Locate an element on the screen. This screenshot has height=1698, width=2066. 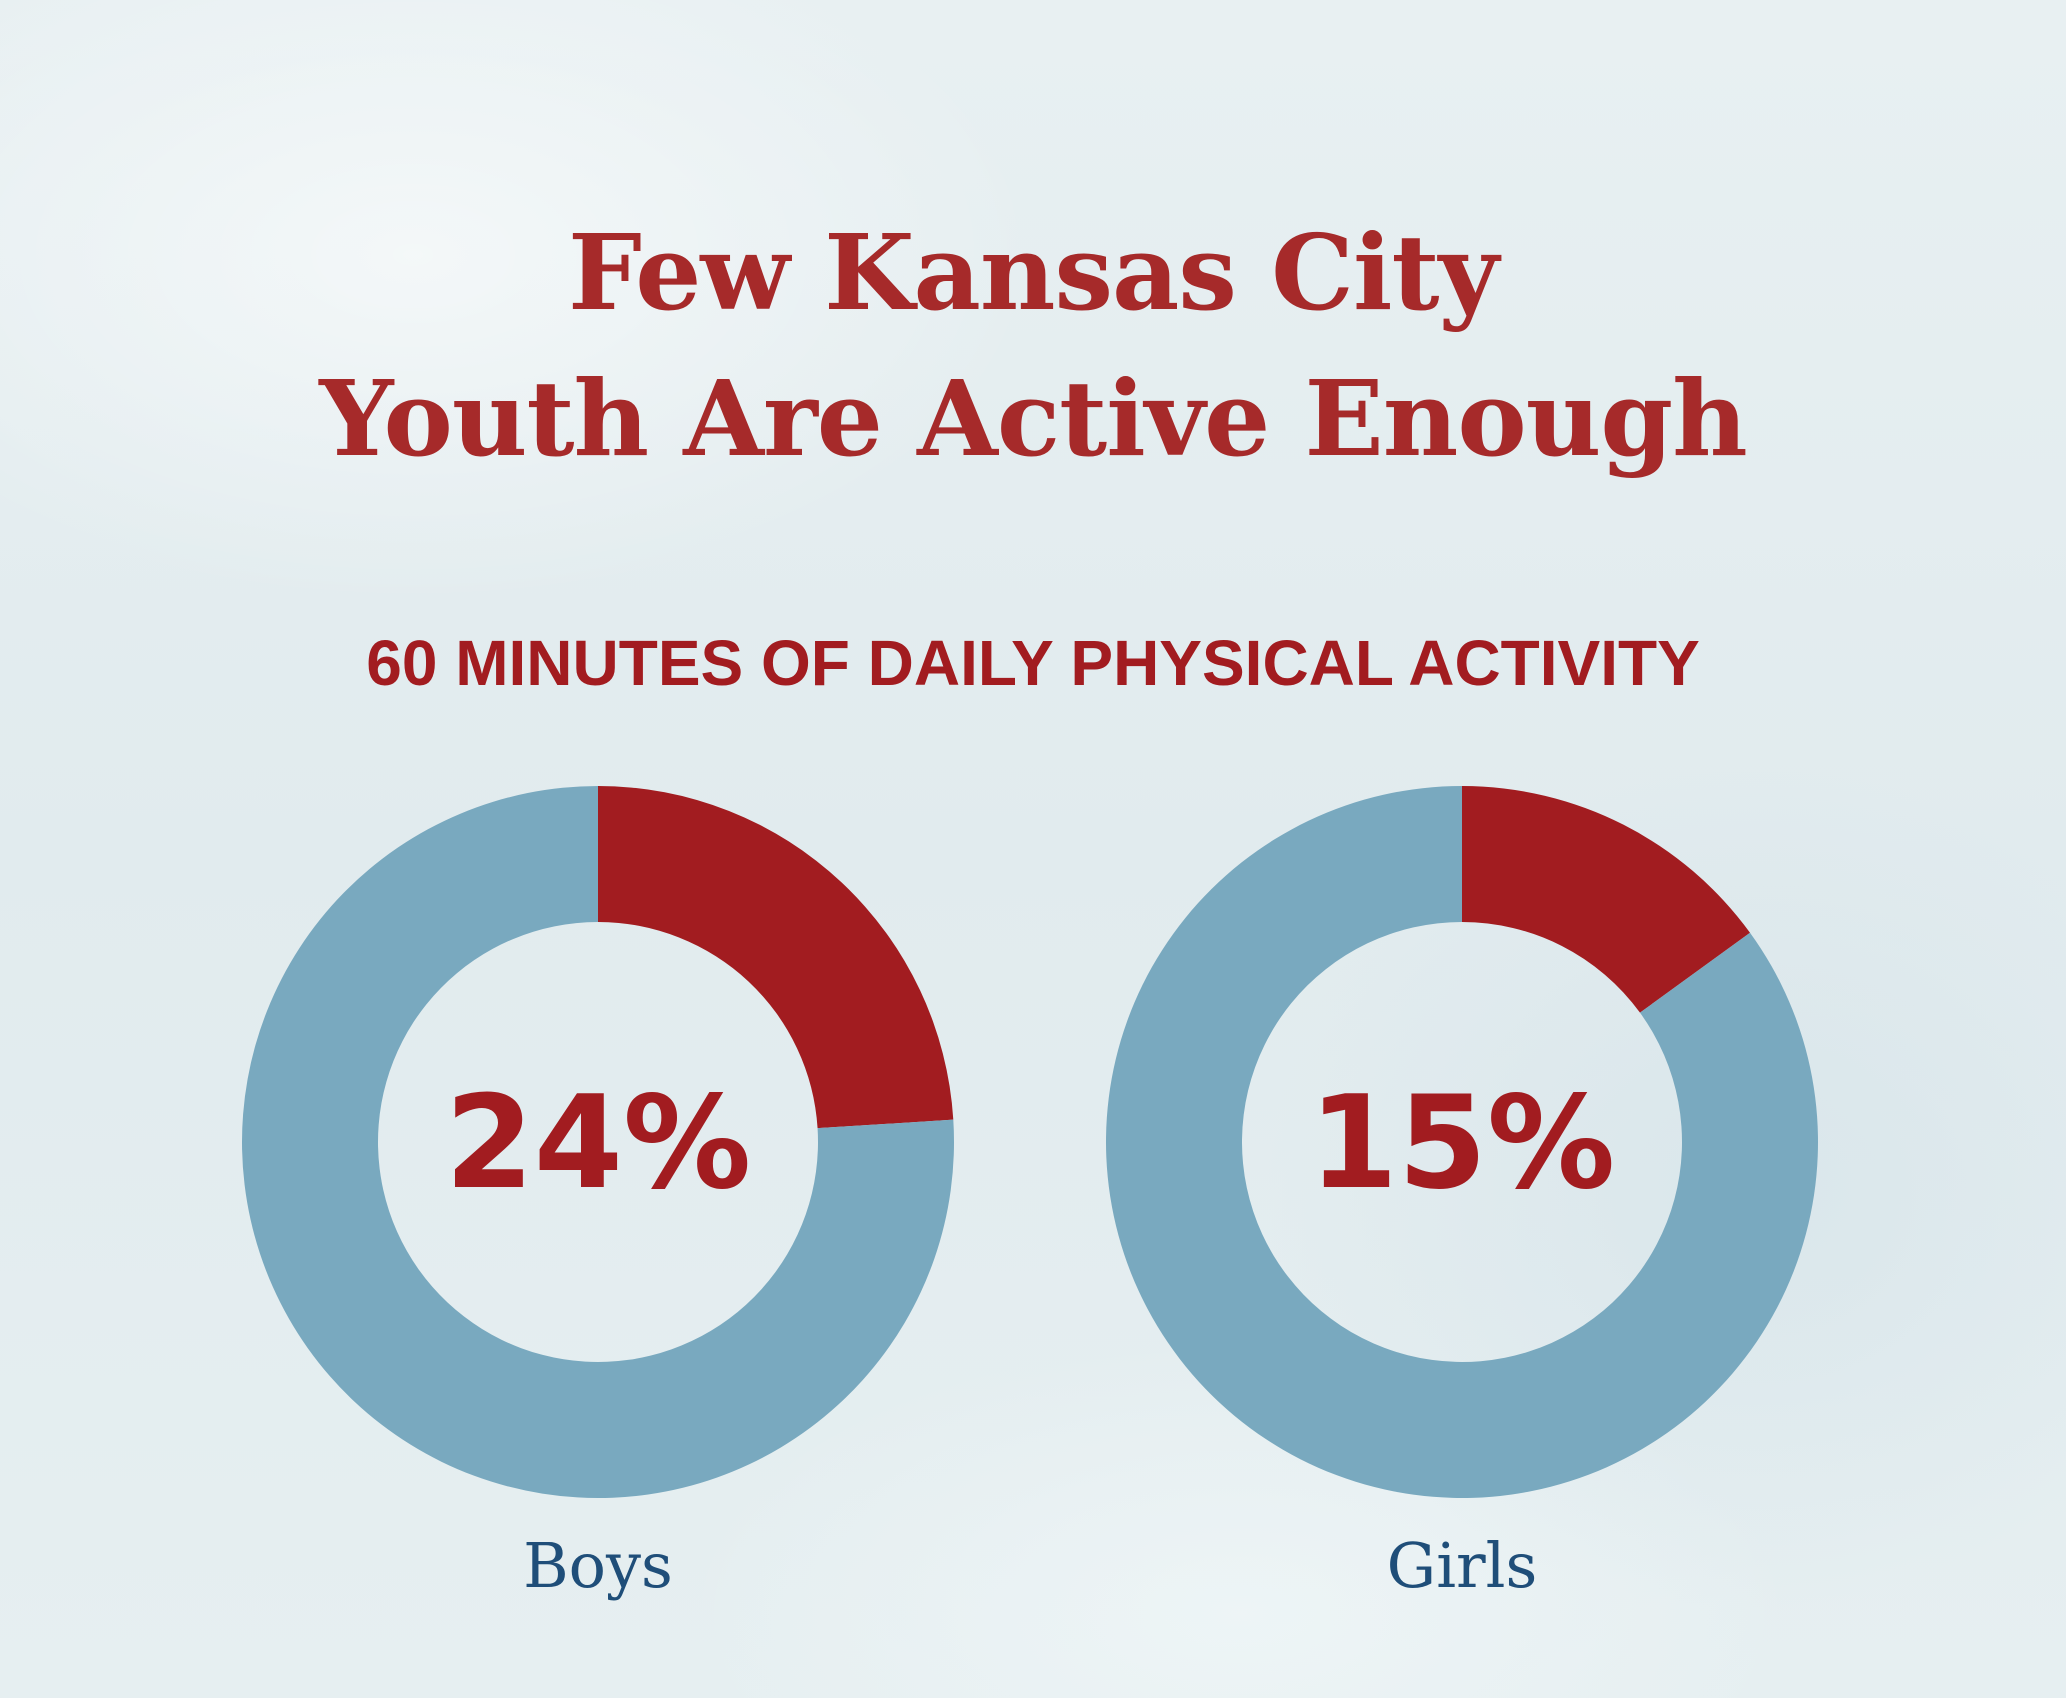
donut-category-label: Girls is located at coordinates (1462, 1565).